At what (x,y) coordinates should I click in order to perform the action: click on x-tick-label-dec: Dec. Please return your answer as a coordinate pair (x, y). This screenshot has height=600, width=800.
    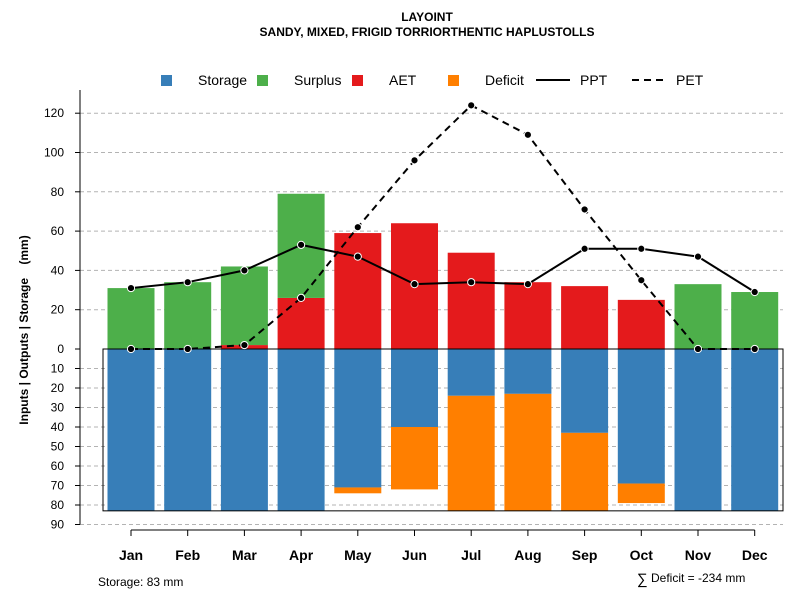
    Looking at the image, I should click on (755, 555).